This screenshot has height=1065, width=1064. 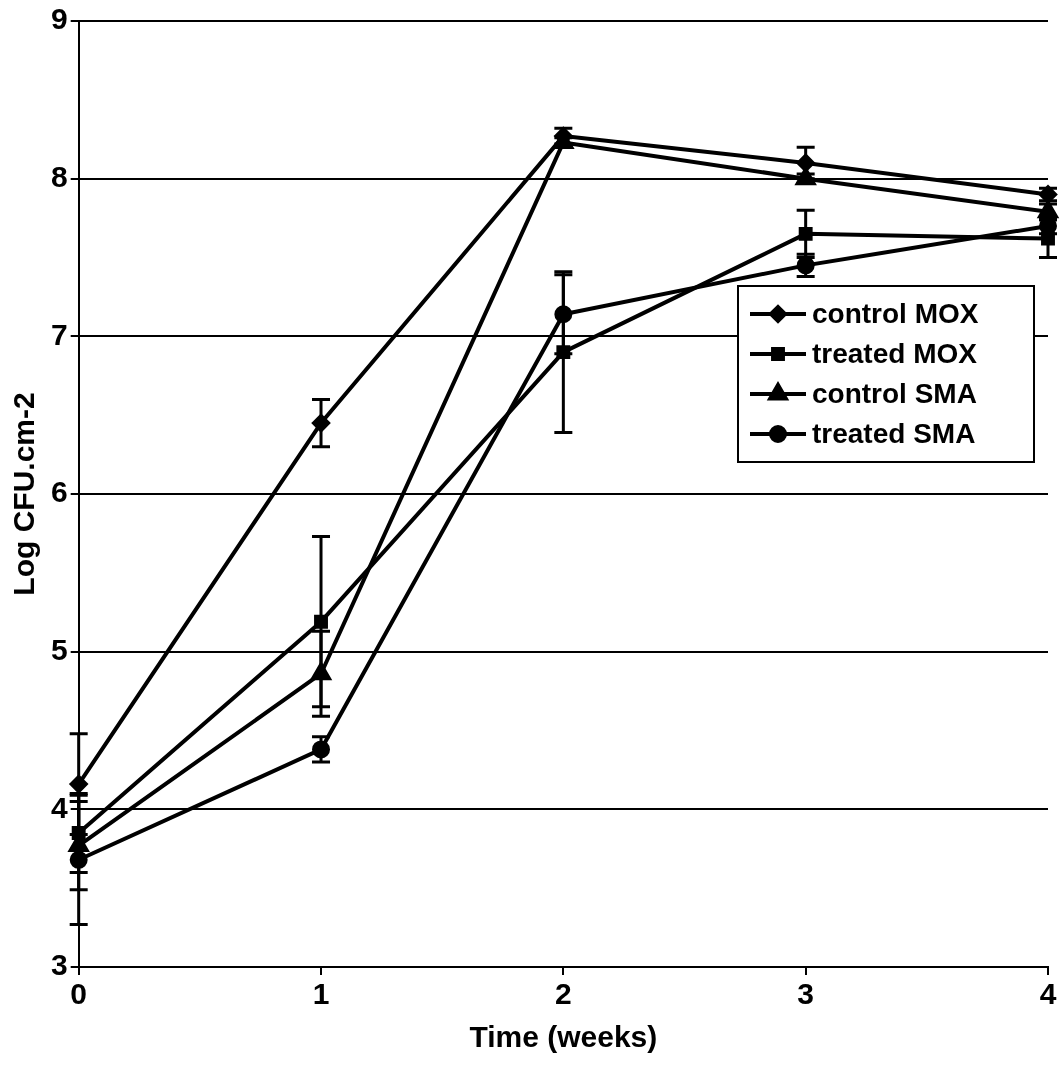 I want to click on y-tick-label: 3, so click(x=59, y=965).